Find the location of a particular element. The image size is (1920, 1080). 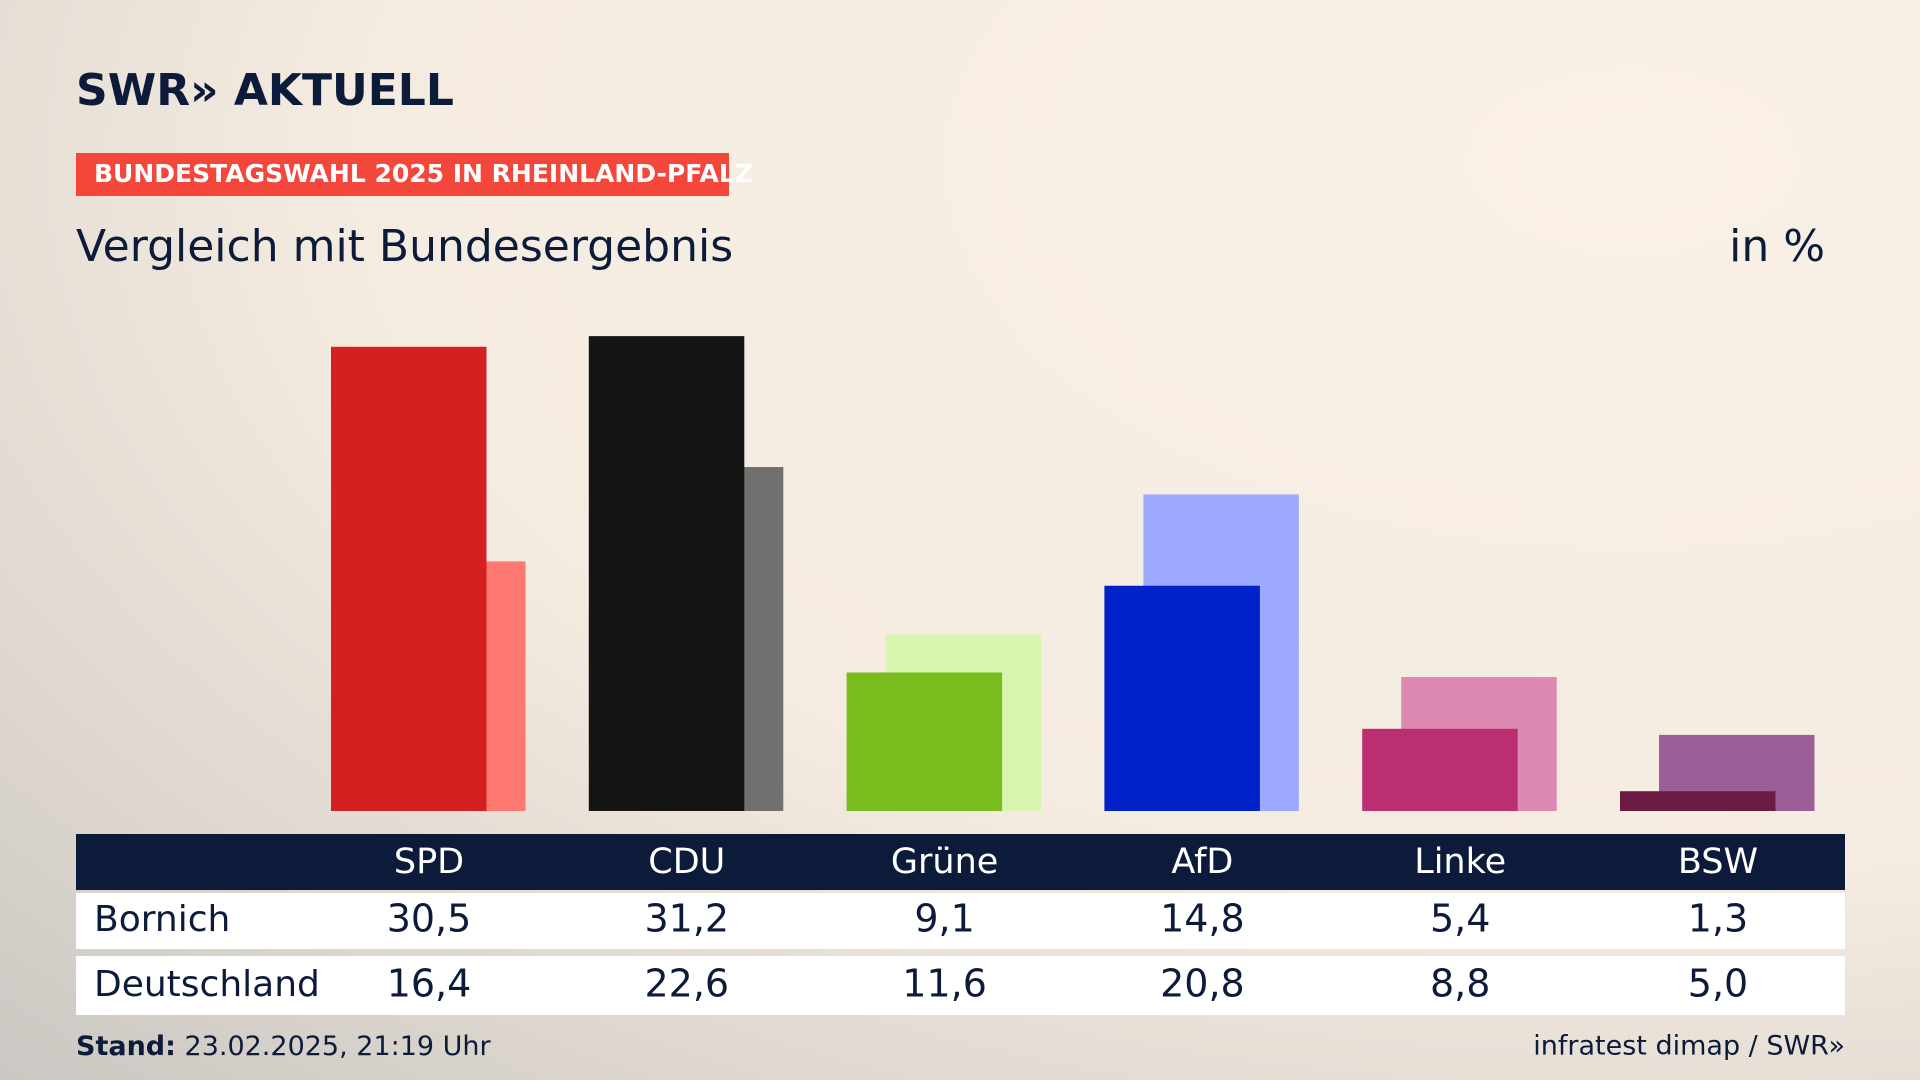

row-label: Bornich is located at coordinates (162, 919).